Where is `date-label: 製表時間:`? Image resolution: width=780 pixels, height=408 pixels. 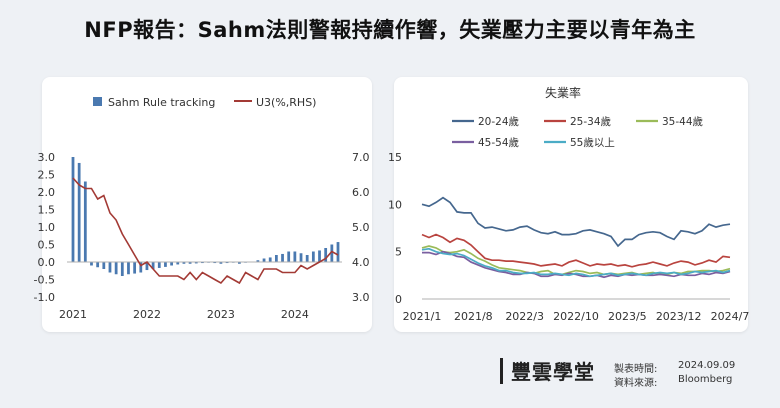
date-label: 製表時間: is located at coordinates (636, 369).